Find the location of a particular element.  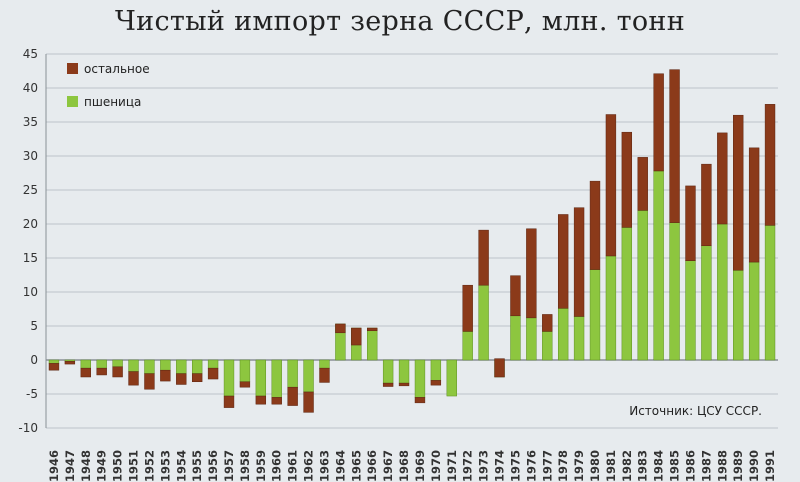

x-tick-label: 1965 is located at coordinates (356, 466).